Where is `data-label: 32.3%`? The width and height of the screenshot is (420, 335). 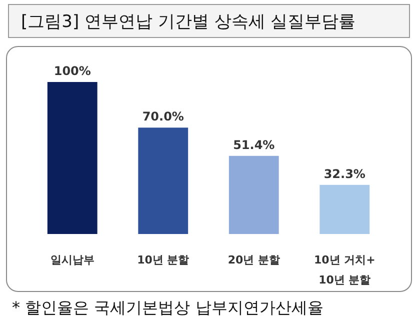
data-label: 32.3% is located at coordinates (345, 173).